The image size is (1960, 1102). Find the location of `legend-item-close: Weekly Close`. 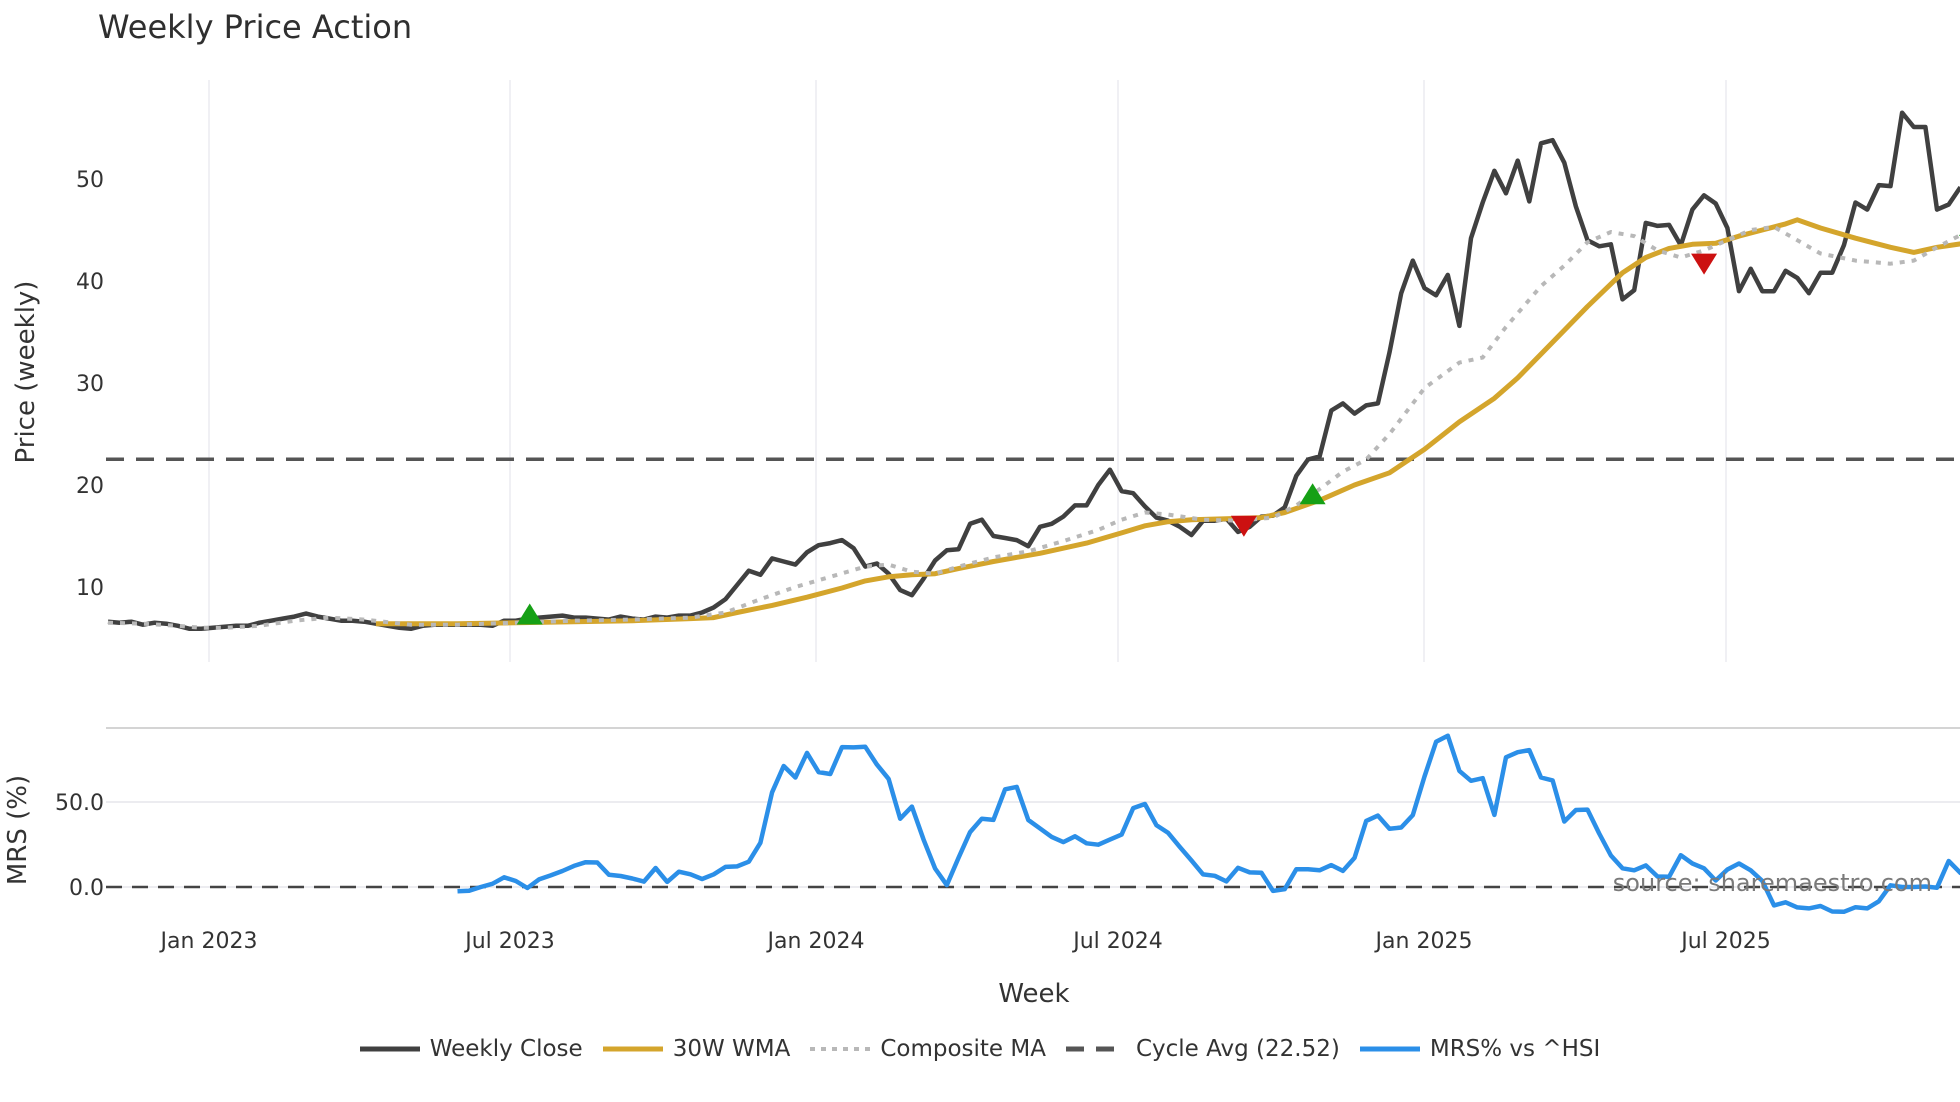

legend-item-close: Weekly Close is located at coordinates (471, 1049).